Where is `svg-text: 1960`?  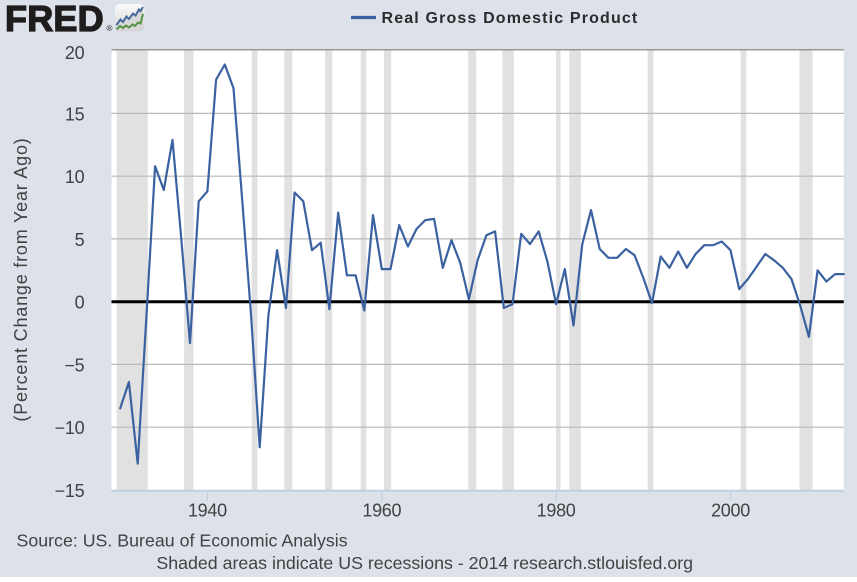 svg-text: 1960 is located at coordinates (381, 511).